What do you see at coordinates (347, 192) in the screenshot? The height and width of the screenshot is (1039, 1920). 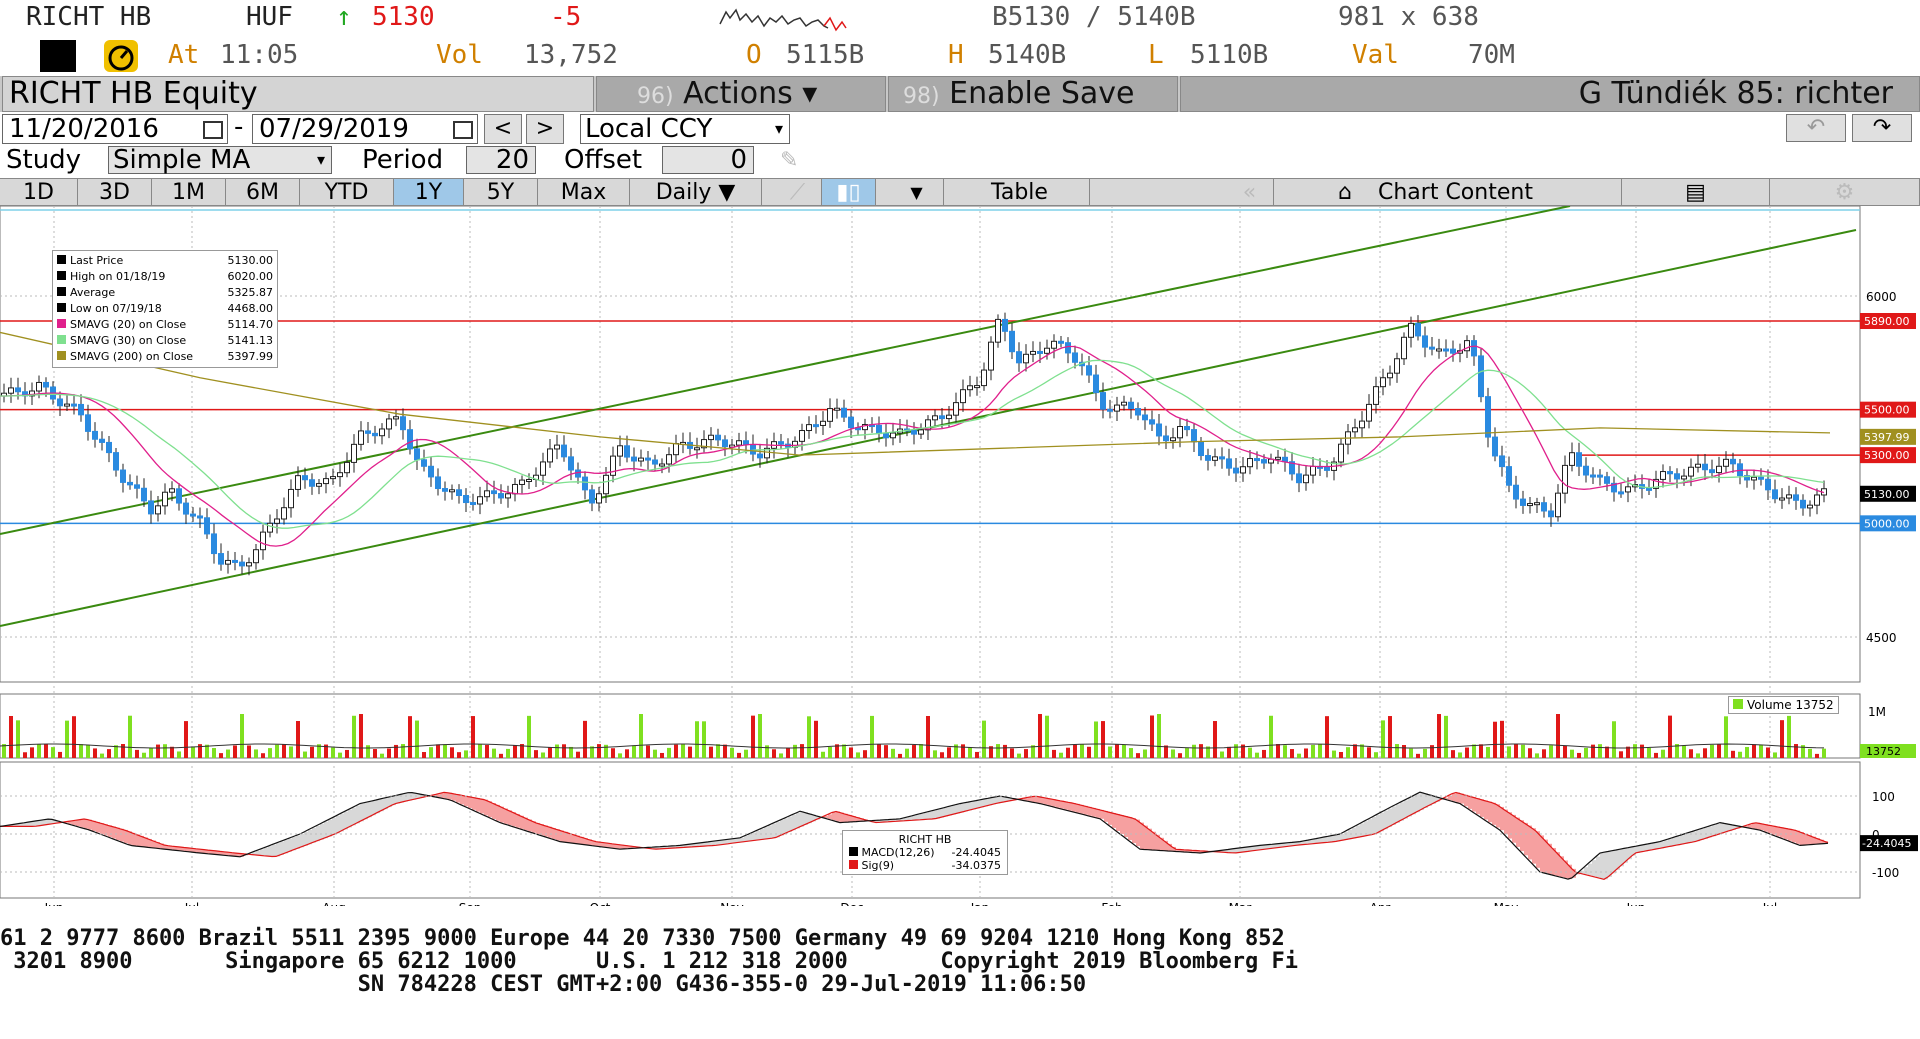 I see `tab-ytd: YTD` at bounding box center [347, 192].